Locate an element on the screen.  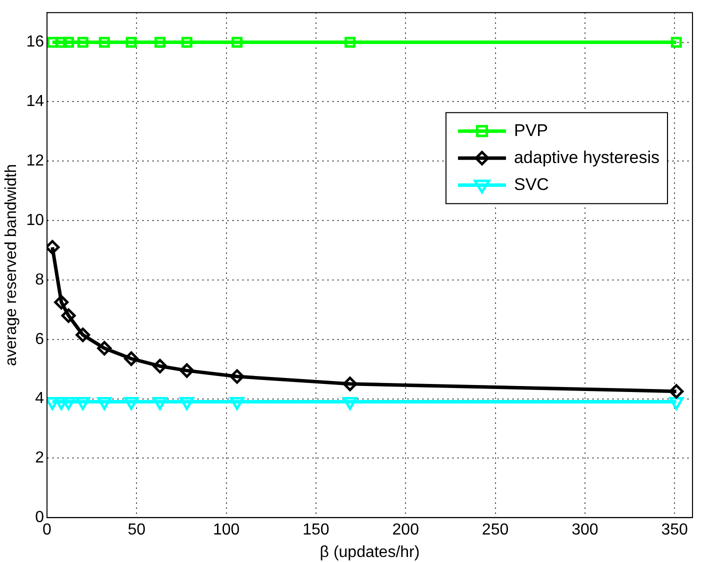
legend-label: adaptive hysteresis is located at coordinates (587, 157).